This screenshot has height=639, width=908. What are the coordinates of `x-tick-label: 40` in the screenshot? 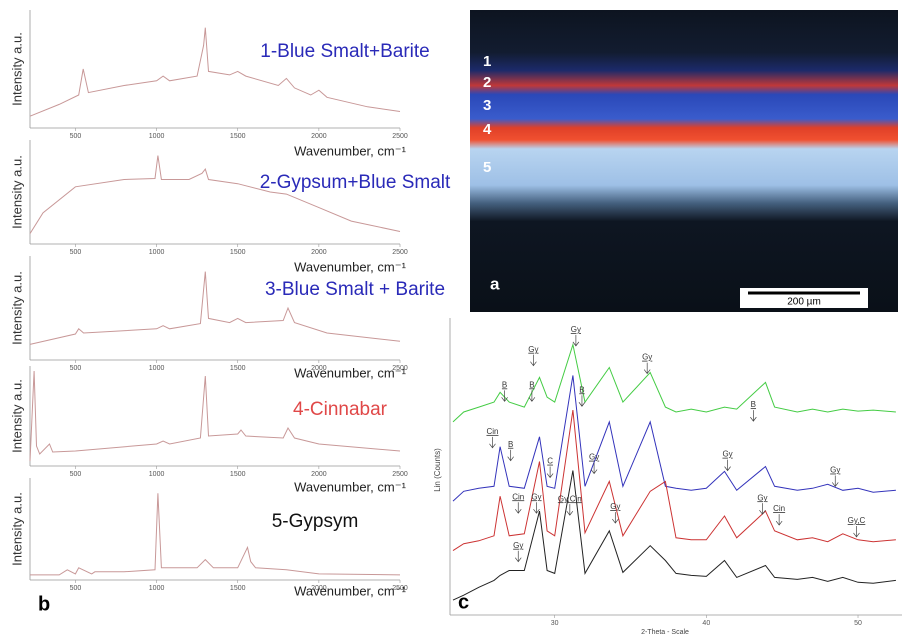 It's located at (706, 623).